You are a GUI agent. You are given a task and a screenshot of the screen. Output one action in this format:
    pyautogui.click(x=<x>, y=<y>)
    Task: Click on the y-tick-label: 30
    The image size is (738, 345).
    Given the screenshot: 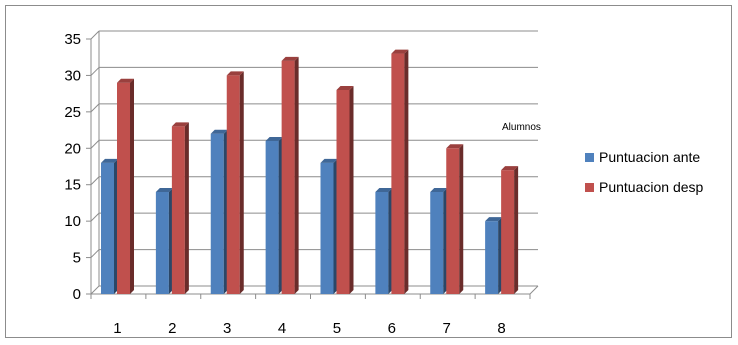 What is the action you would take?
    pyautogui.click(x=72, y=75)
    